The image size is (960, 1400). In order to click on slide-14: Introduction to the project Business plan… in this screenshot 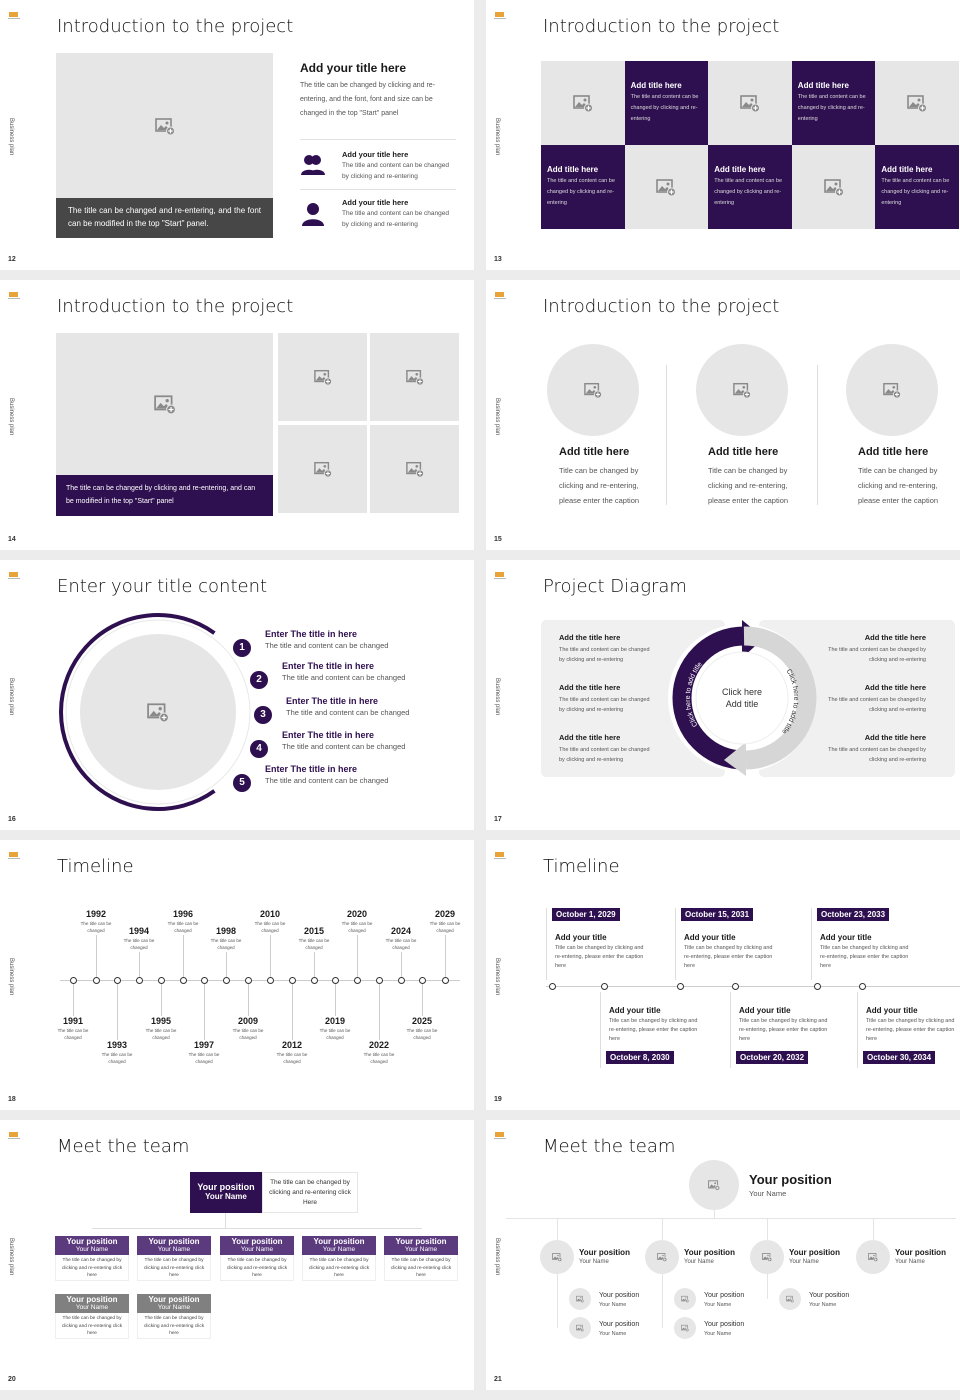, I will do `click(237, 415)`.